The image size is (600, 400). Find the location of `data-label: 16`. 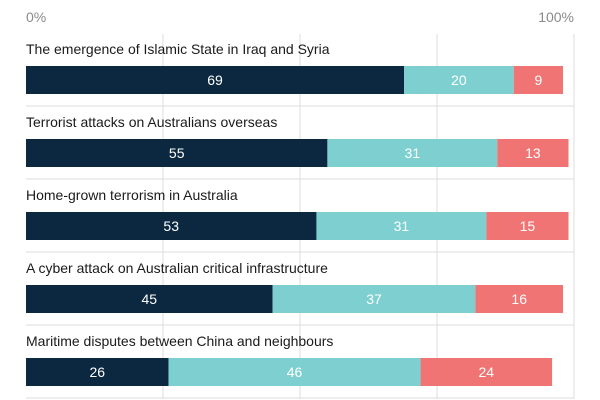

data-label: 16 is located at coordinates (519, 299).